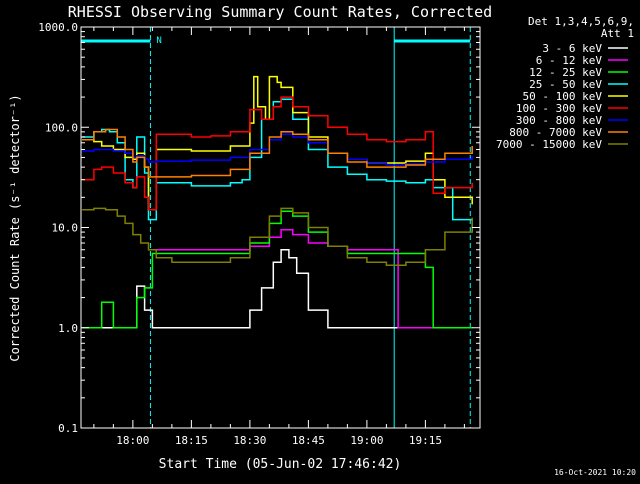 The width and height of the screenshot is (640, 484). I want to click on y-tick-label: 100.0, so click(61, 127).